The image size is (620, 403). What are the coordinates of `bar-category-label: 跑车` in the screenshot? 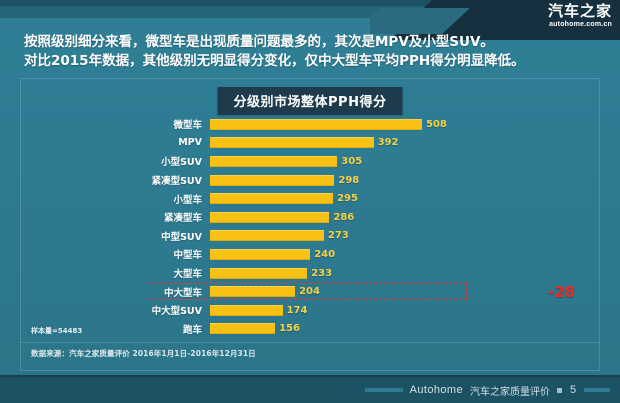 It's located at (192, 330).